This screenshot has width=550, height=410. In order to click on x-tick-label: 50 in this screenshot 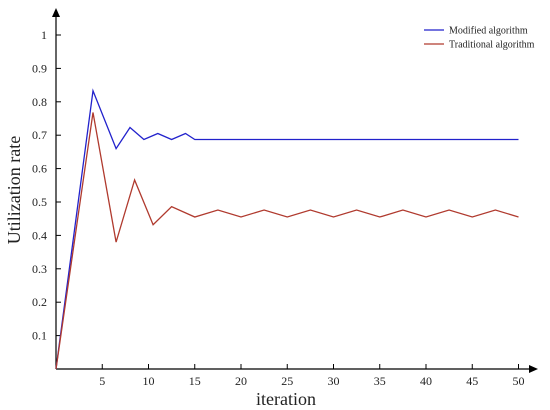, I will do `click(519, 381)`.